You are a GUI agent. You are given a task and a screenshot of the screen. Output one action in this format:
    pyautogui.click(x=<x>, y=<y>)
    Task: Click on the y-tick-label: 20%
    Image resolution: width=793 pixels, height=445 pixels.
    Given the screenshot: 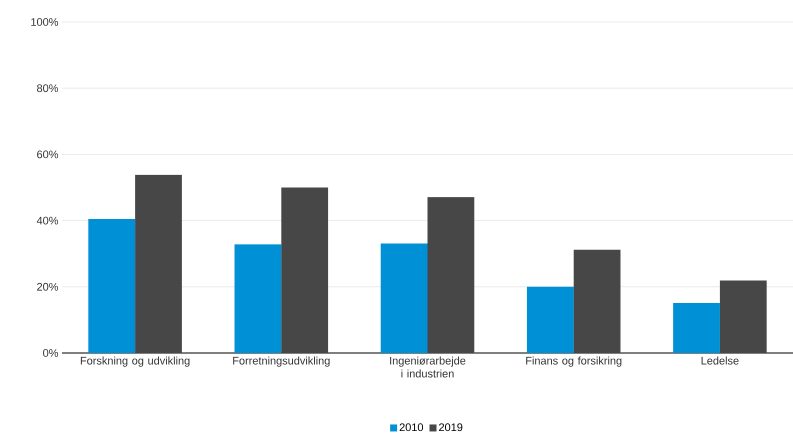 What is the action you would take?
    pyautogui.click(x=47, y=286)
    